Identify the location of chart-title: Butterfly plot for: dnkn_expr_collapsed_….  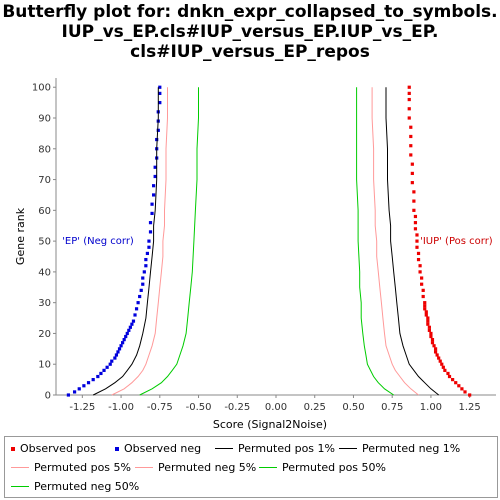
(250, 32).